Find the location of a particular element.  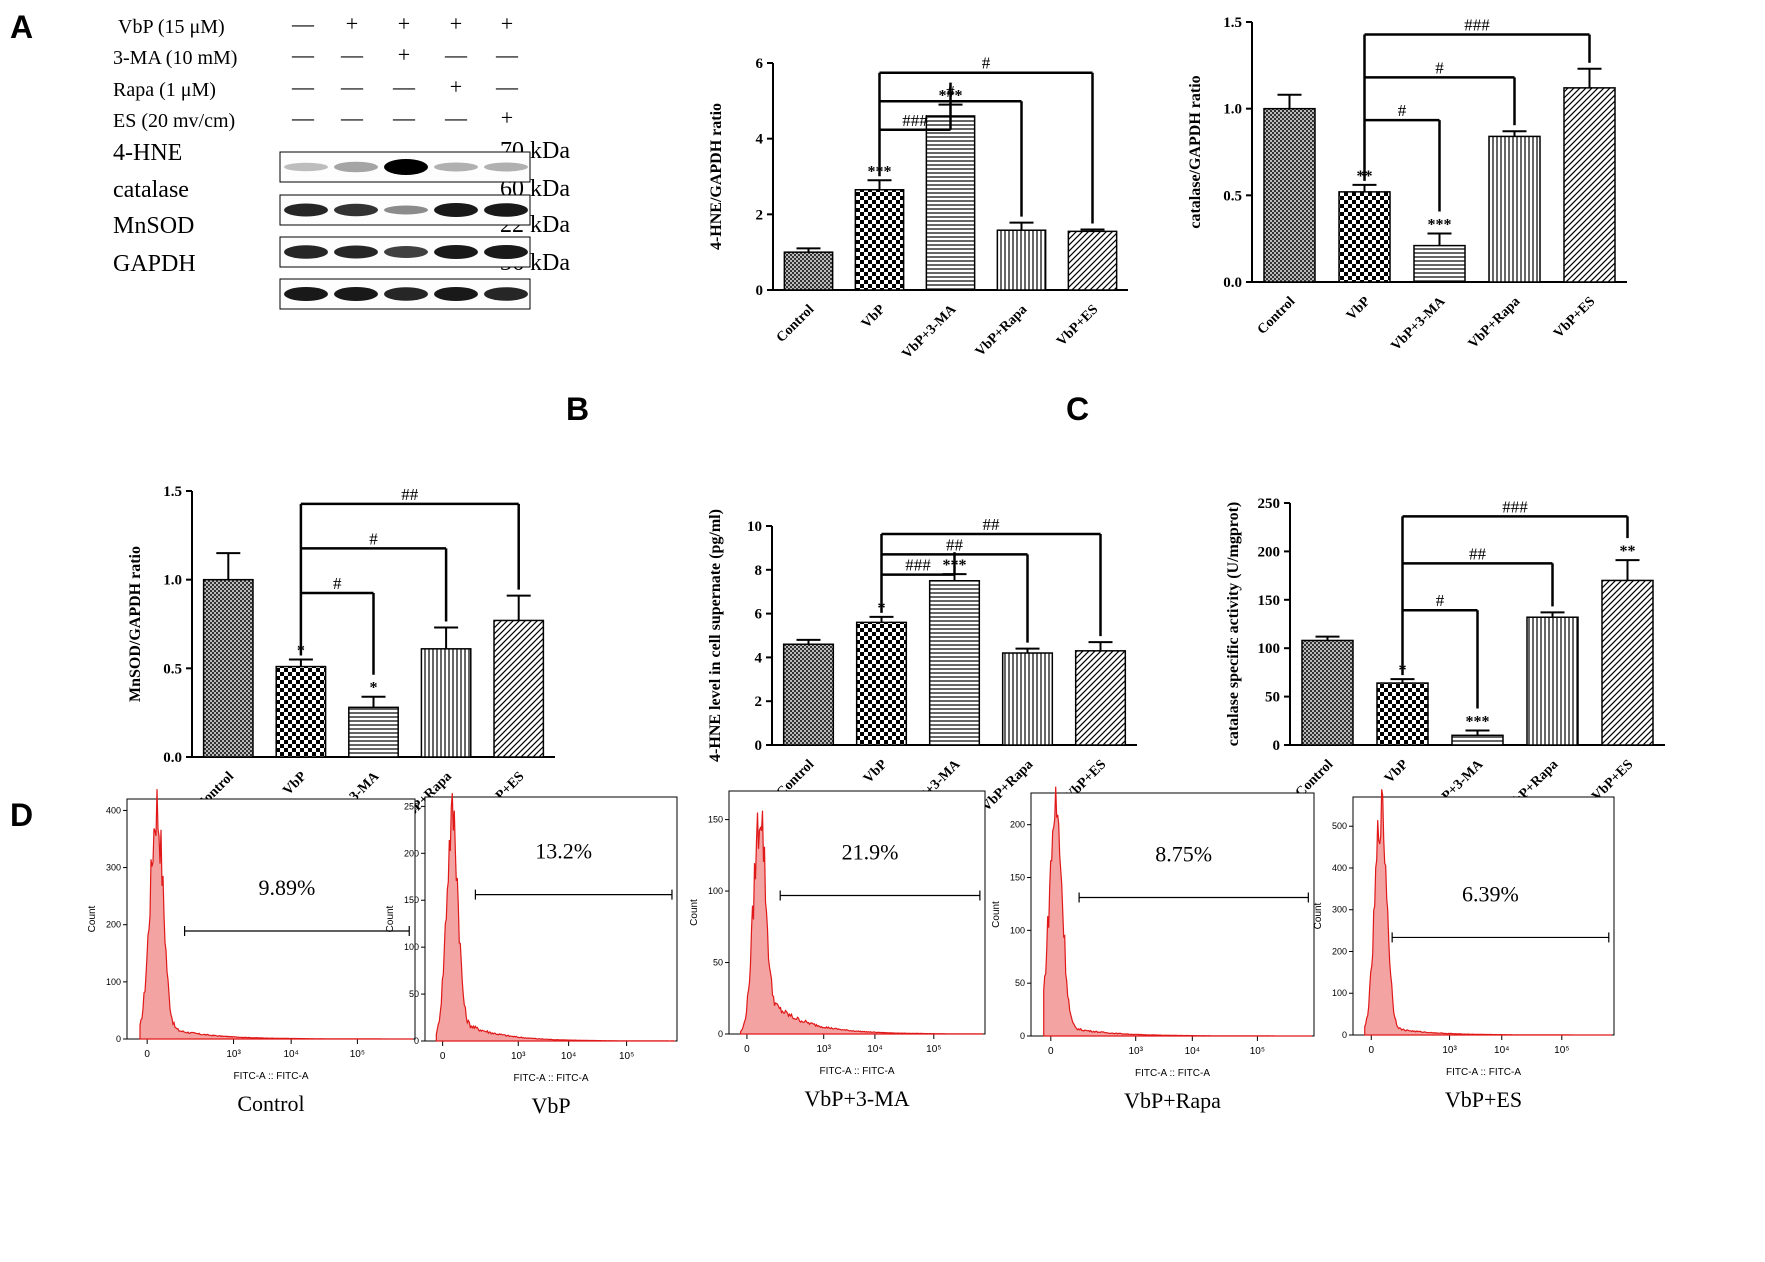

x-axis-label: FITC-A :: FITC-A is located at coordinates (1172, 1073).